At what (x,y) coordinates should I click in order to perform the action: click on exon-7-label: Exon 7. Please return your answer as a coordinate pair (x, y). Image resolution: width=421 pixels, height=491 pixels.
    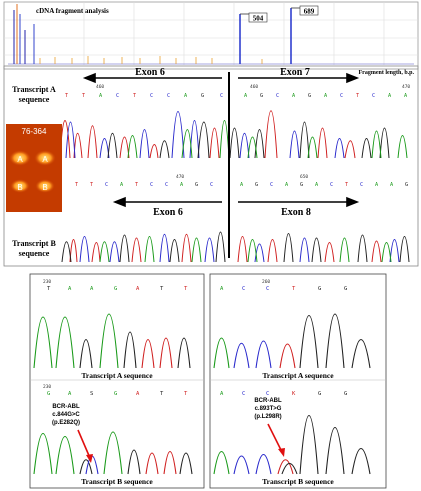
    Looking at the image, I should click on (295, 72).